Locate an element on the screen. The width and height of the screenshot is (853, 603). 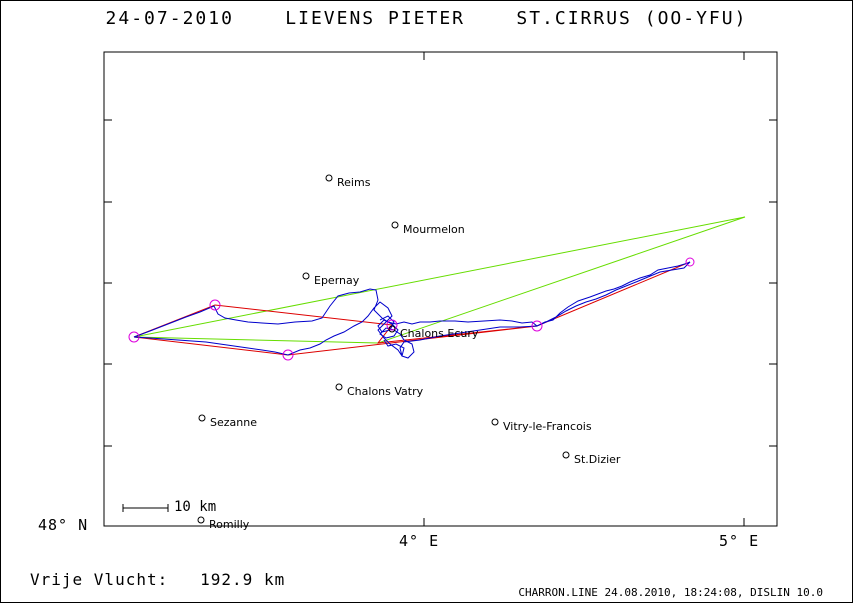
turnpoint-markers is located at coordinates (411, 309).